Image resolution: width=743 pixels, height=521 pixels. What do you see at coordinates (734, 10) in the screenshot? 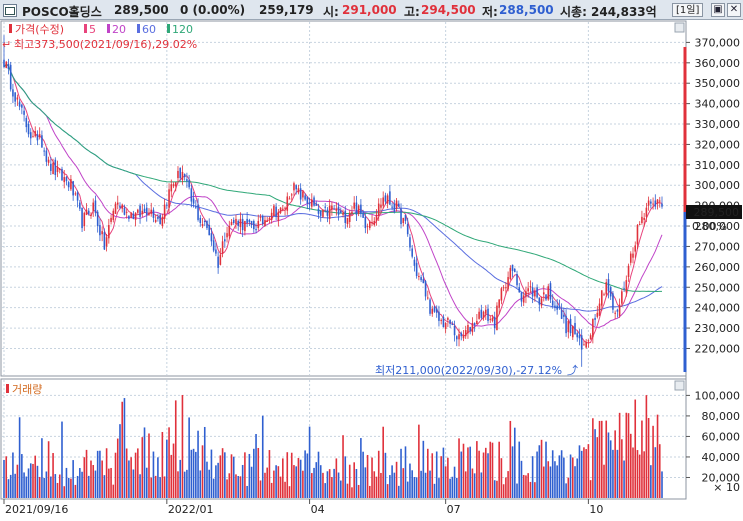
I see `close-icon: ✕` at bounding box center [734, 10].